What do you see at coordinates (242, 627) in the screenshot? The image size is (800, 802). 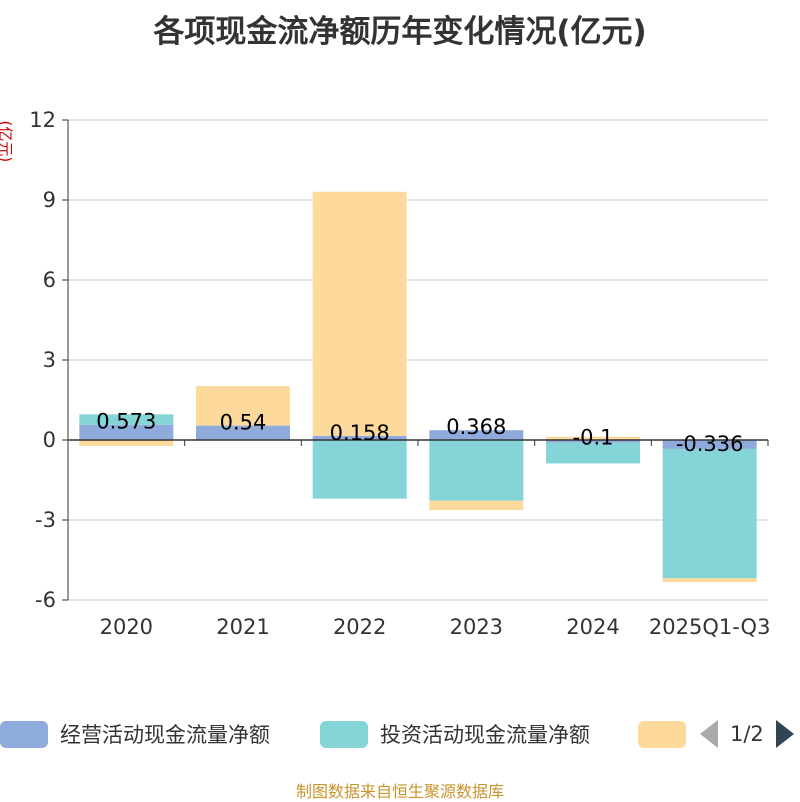 I see `x-tick-label: 2021` at bounding box center [242, 627].